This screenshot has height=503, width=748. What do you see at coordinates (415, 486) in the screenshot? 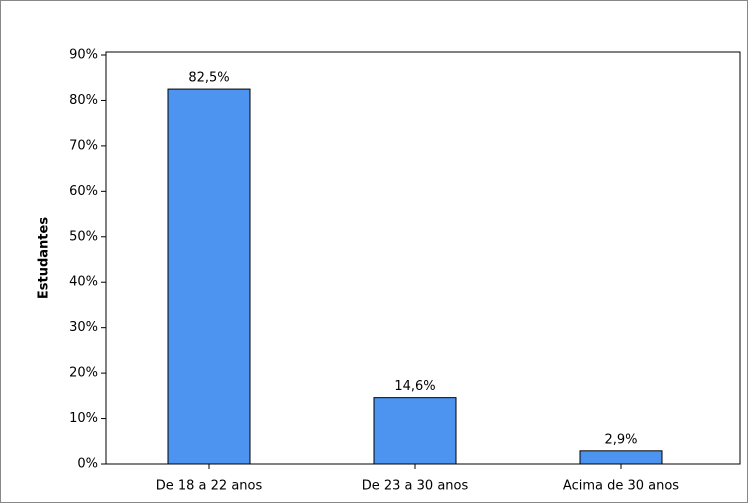
I see `x-tick-label: De 23 a 30 anos` at bounding box center [415, 486].